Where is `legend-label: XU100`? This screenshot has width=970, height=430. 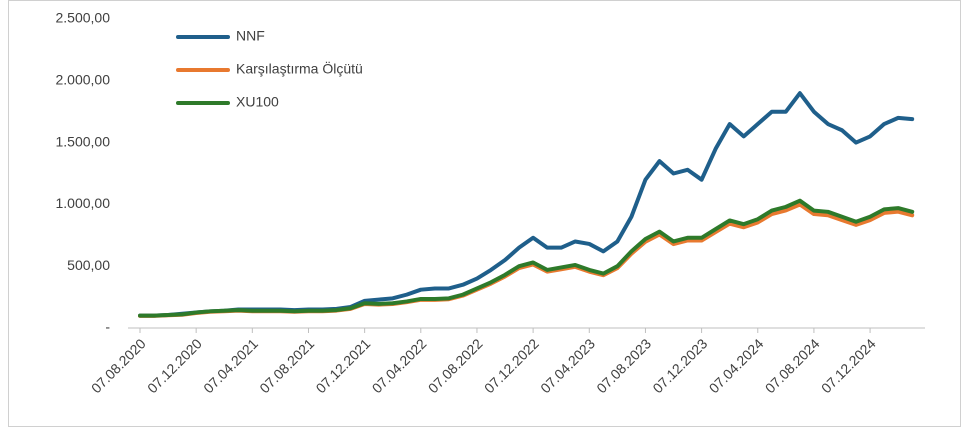
legend-label: XU100 is located at coordinates (257, 102).